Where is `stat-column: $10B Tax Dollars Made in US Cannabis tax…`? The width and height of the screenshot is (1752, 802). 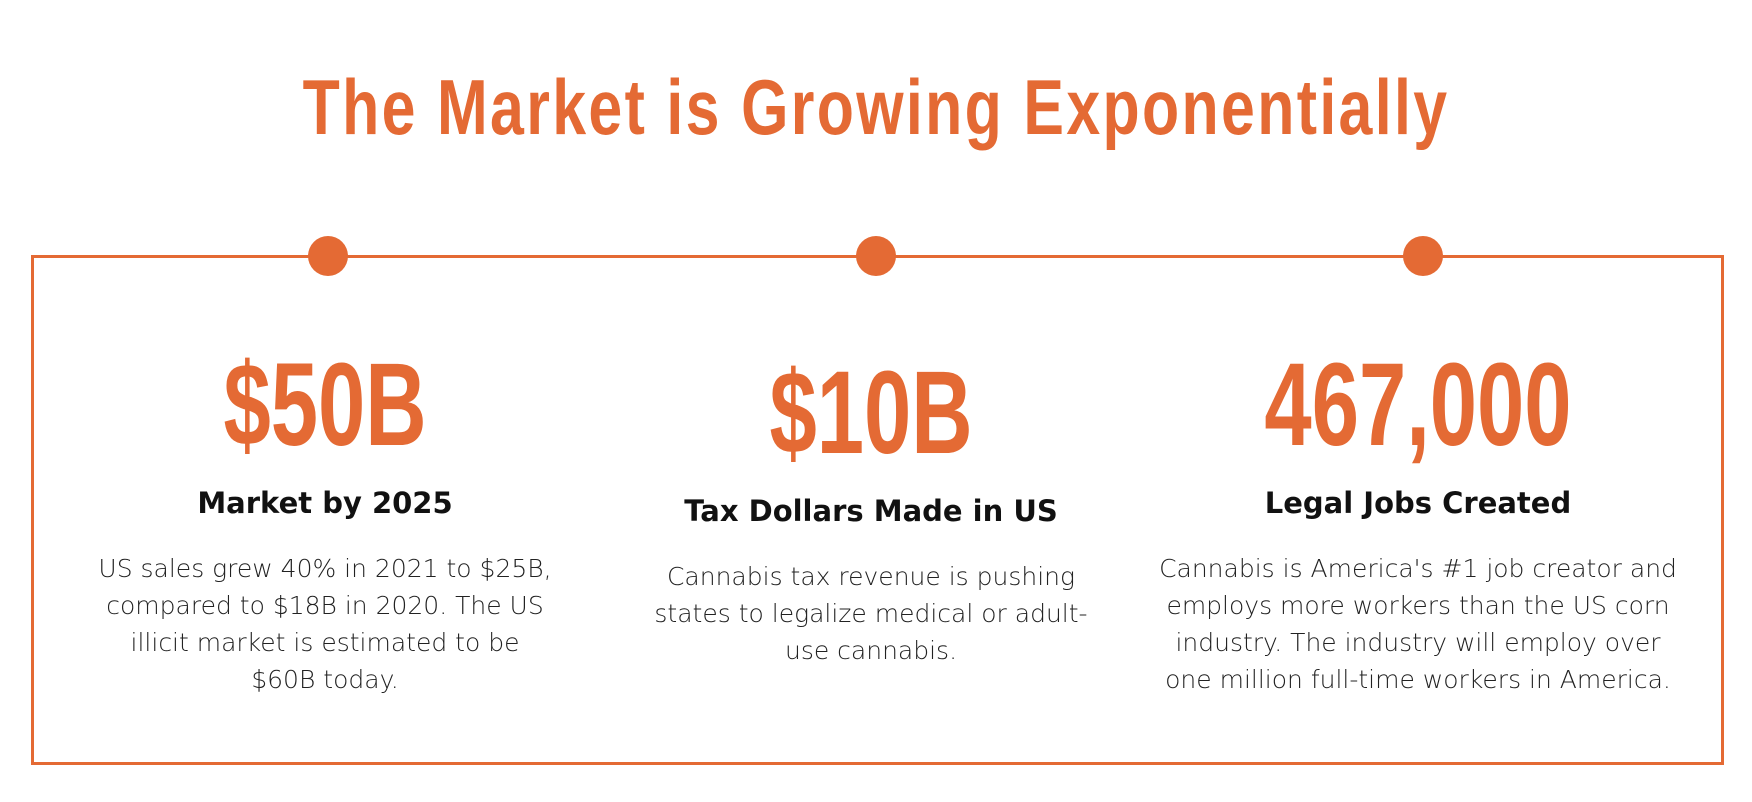
stat-column: $10B Tax Dollars Made in US Cannabis tax… is located at coordinates (871, 508).